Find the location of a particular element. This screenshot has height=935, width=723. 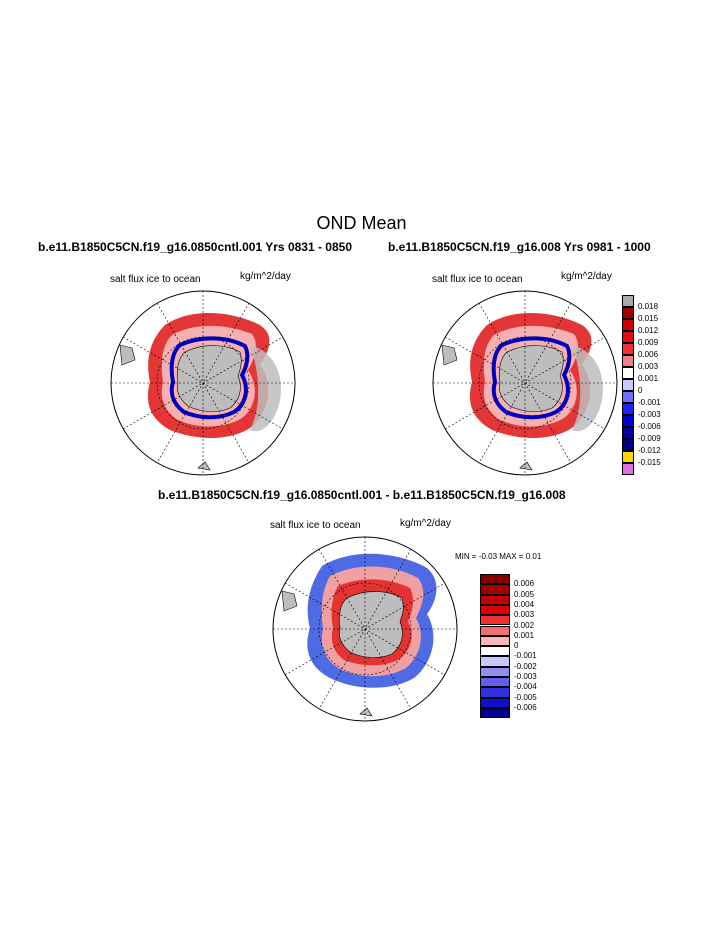

right-polar-map is located at coordinates (525, 383).